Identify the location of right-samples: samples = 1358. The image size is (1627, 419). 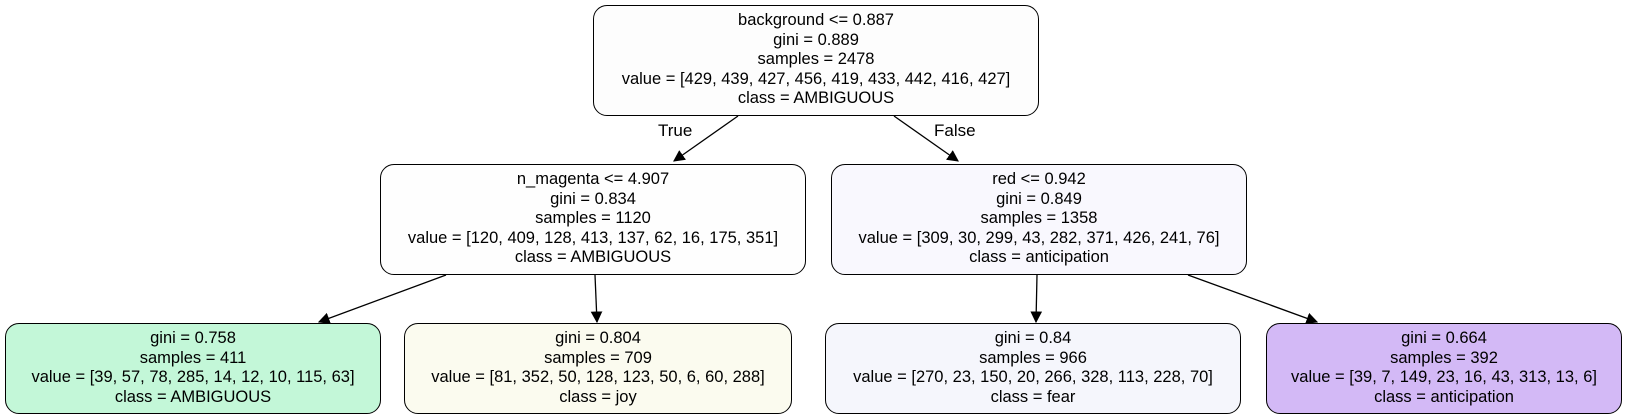
(1039, 218).